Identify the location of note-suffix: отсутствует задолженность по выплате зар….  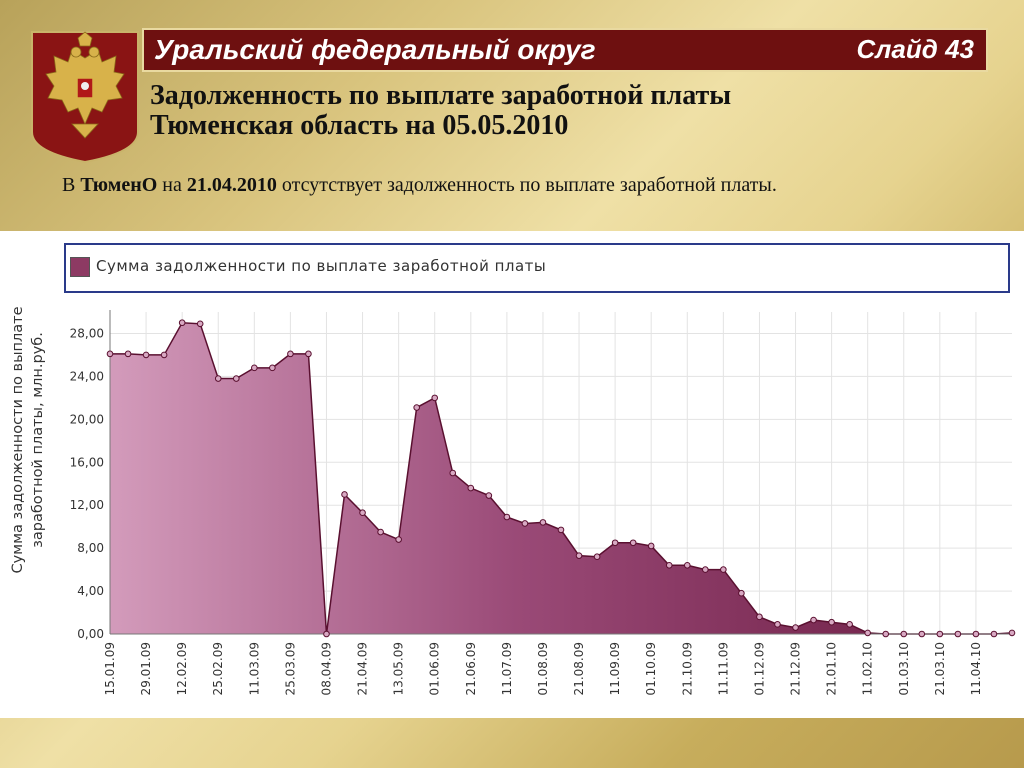
(526, 185).